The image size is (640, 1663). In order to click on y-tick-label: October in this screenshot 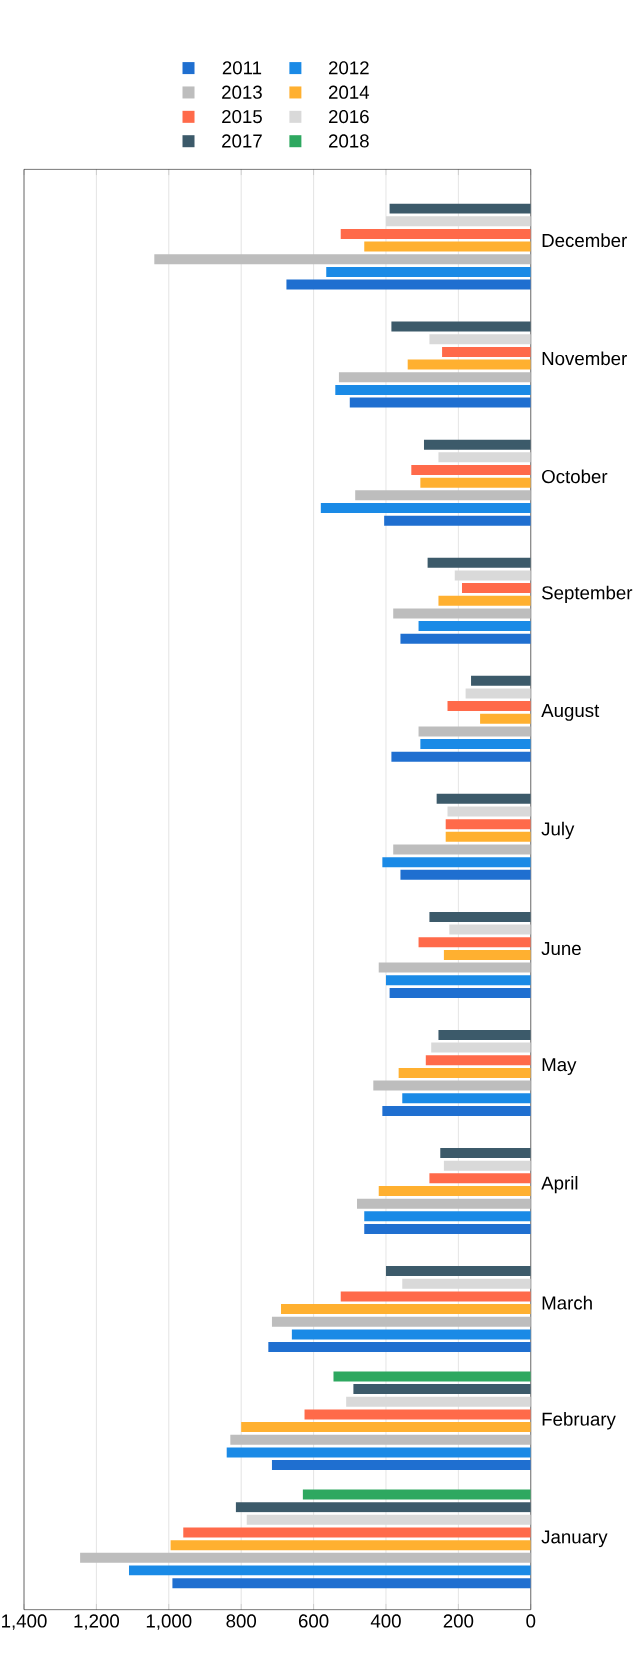, I will do `click(574, 476)`.